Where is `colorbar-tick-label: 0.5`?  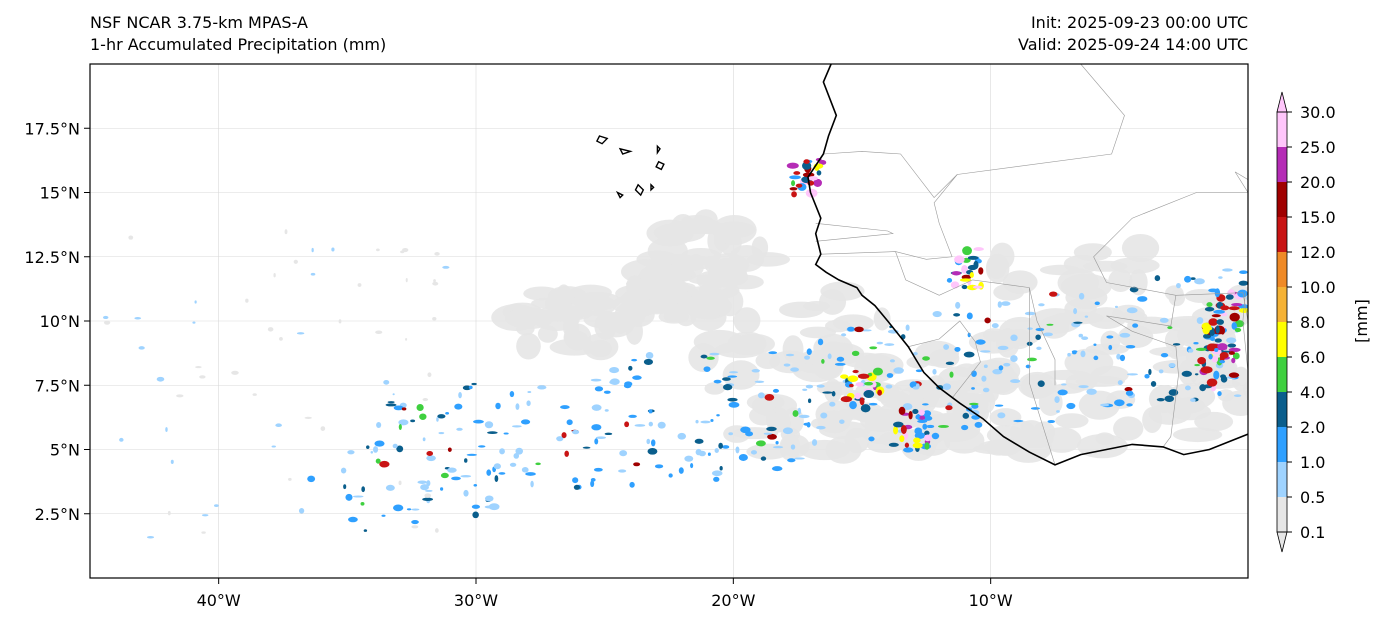 colorbar-tick-label: 0.5 is located at coordinates (1312, 497).